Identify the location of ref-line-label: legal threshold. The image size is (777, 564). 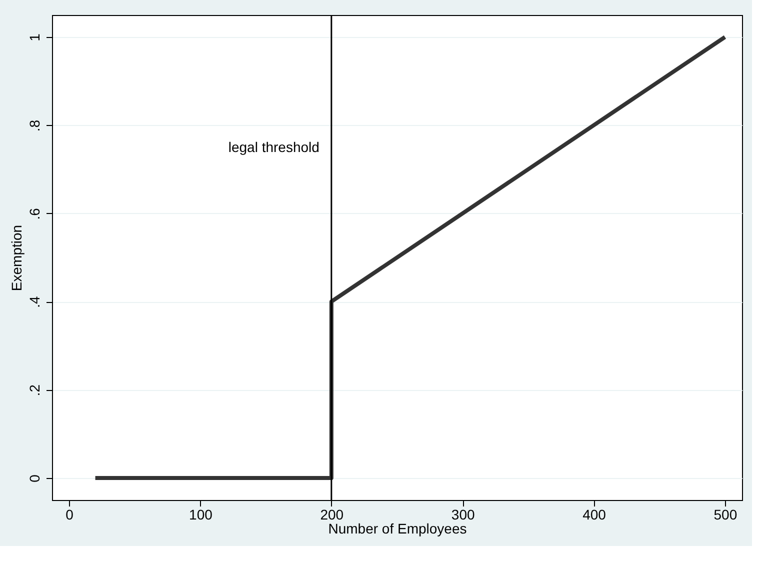
(274, 147).